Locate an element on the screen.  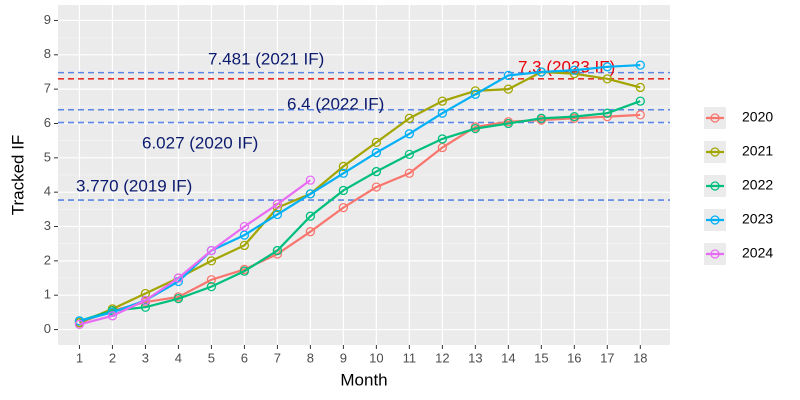
legend-label: 2023 is located at coordinates (757, 219).